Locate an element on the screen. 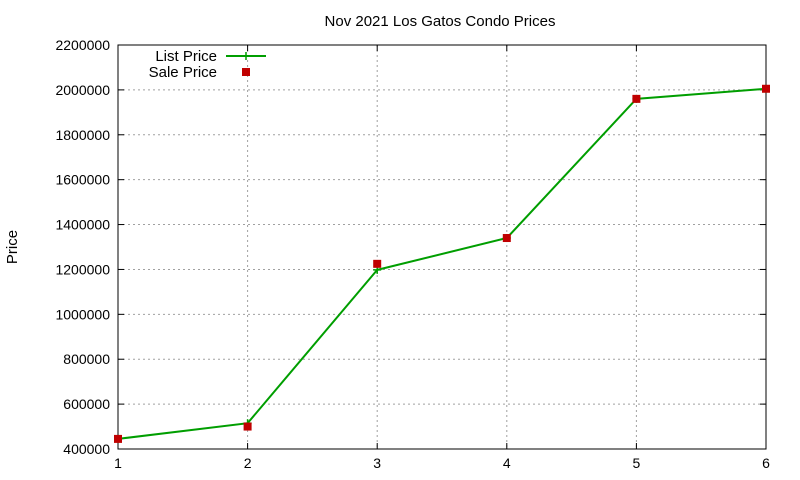 This screenshot has width=800, height=480. chart-title: Nov 2021 Los Gatos Condo Prices is located at coordinates (440, 21).